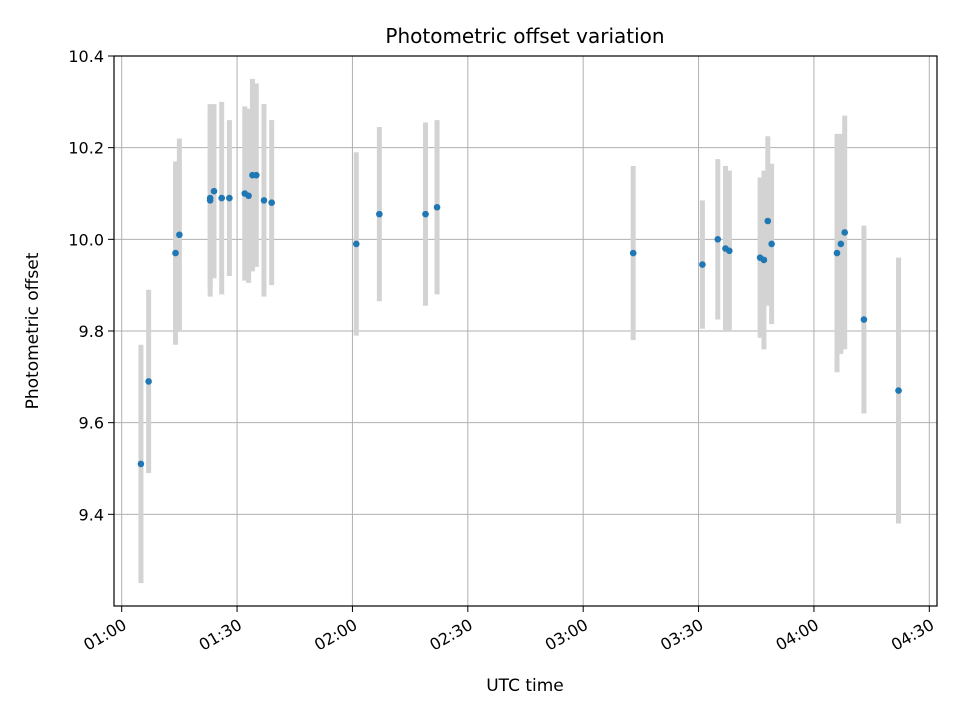 The width and height of the screenshot is (960, 720). I want to click on y-tick-label: 9.6, so click(91, 423).